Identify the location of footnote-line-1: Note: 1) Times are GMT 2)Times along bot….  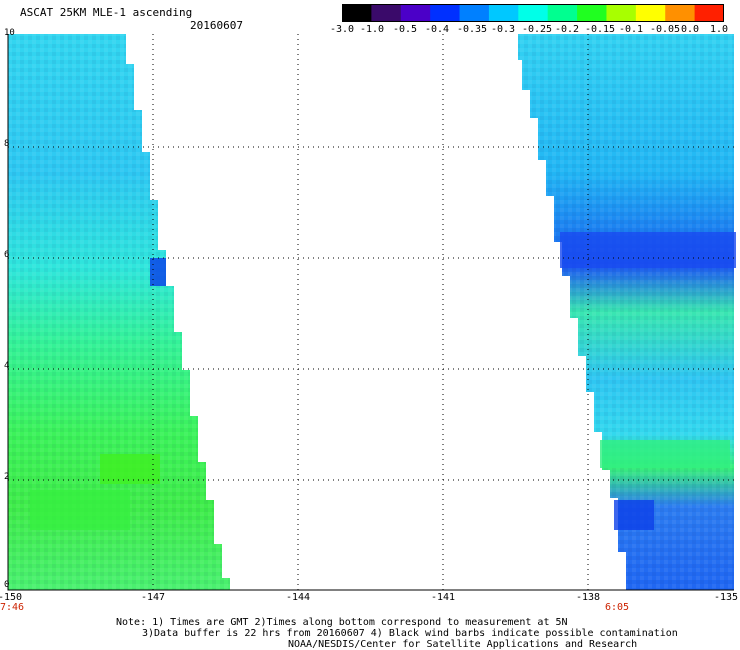
(342, 622).